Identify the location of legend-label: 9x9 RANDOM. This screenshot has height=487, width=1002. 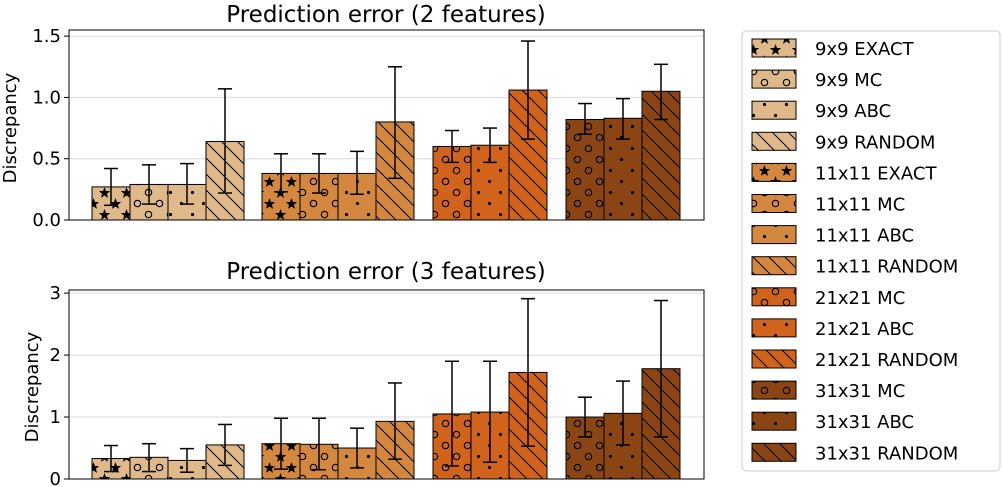
(875, 142).